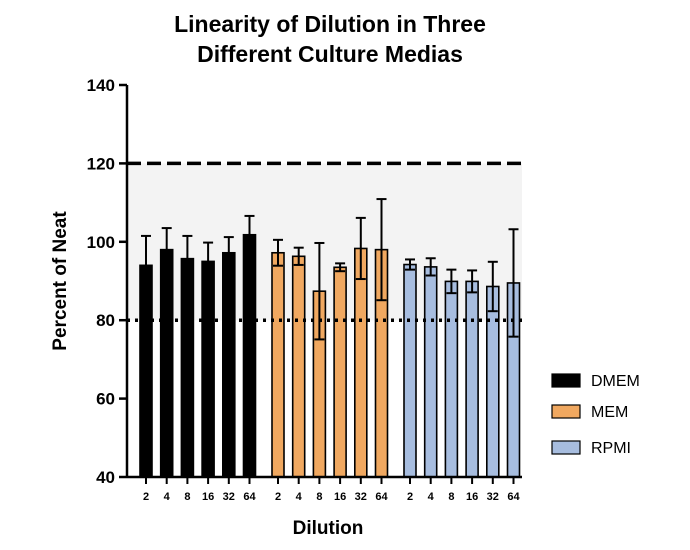 The height and width of the screenshot is (550, 690). I want to click on x-tick-label-rpmi-2: 2, so click(410, 497).